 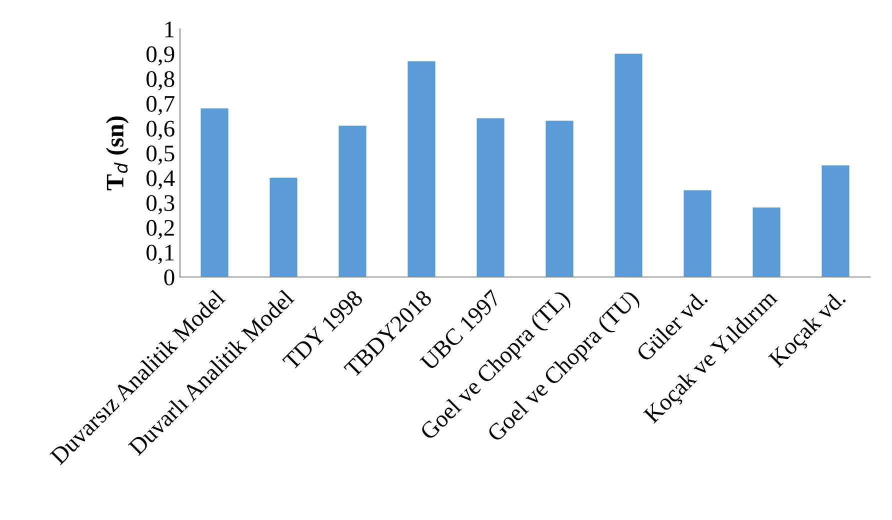 What do you see at coordinates (160, 254) in the screenshot?
I see `y-tick-label: 0,1` at bounding box center [160, 254].